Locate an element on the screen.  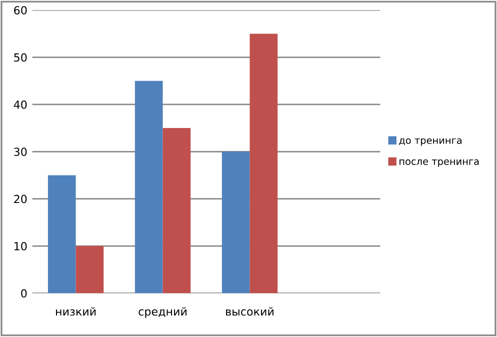
y-tick-label: 20 is located at coordinates (20, 199).